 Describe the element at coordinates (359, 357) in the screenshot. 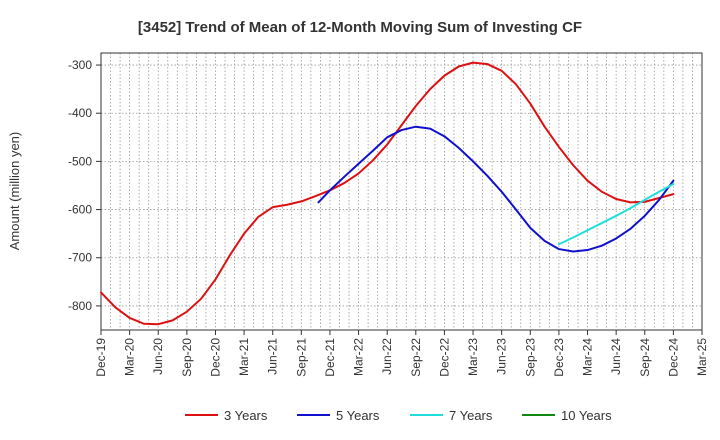

I see `x-tick-label: Mar-22` at that location.